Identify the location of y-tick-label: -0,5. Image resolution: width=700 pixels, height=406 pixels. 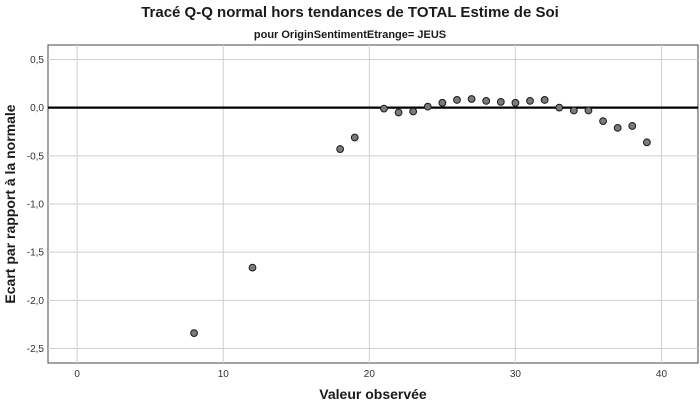
(36, 156).